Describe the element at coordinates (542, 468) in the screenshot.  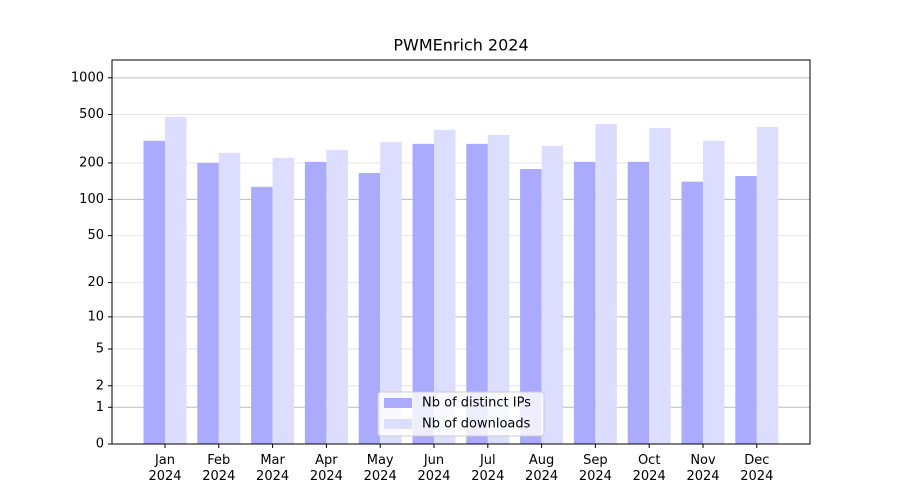
I see `x-tick-label: Aug 2024` at that location.